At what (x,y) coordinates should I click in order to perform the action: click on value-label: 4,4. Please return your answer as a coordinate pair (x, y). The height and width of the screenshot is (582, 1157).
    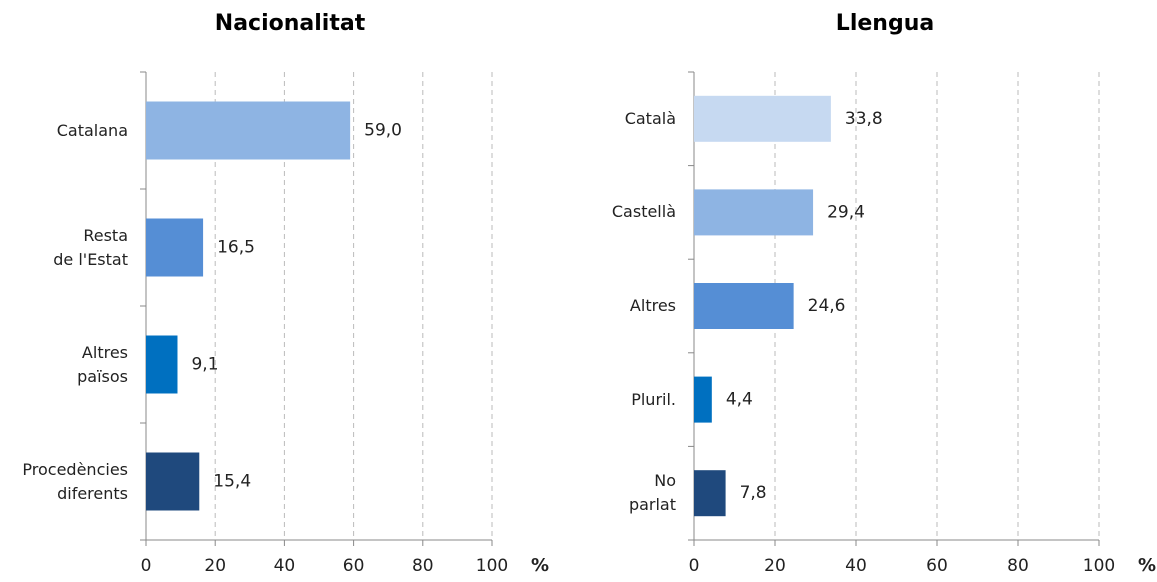
    Looking at the image, I should click on (739, 400).